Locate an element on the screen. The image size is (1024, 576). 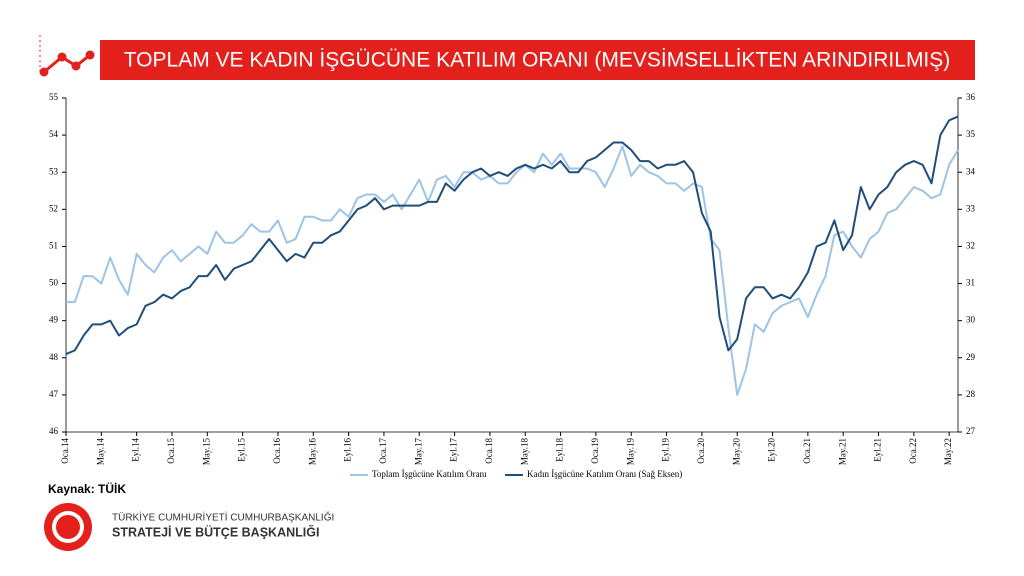
y-tick-label: 49 is located at coordinates (54, 320).